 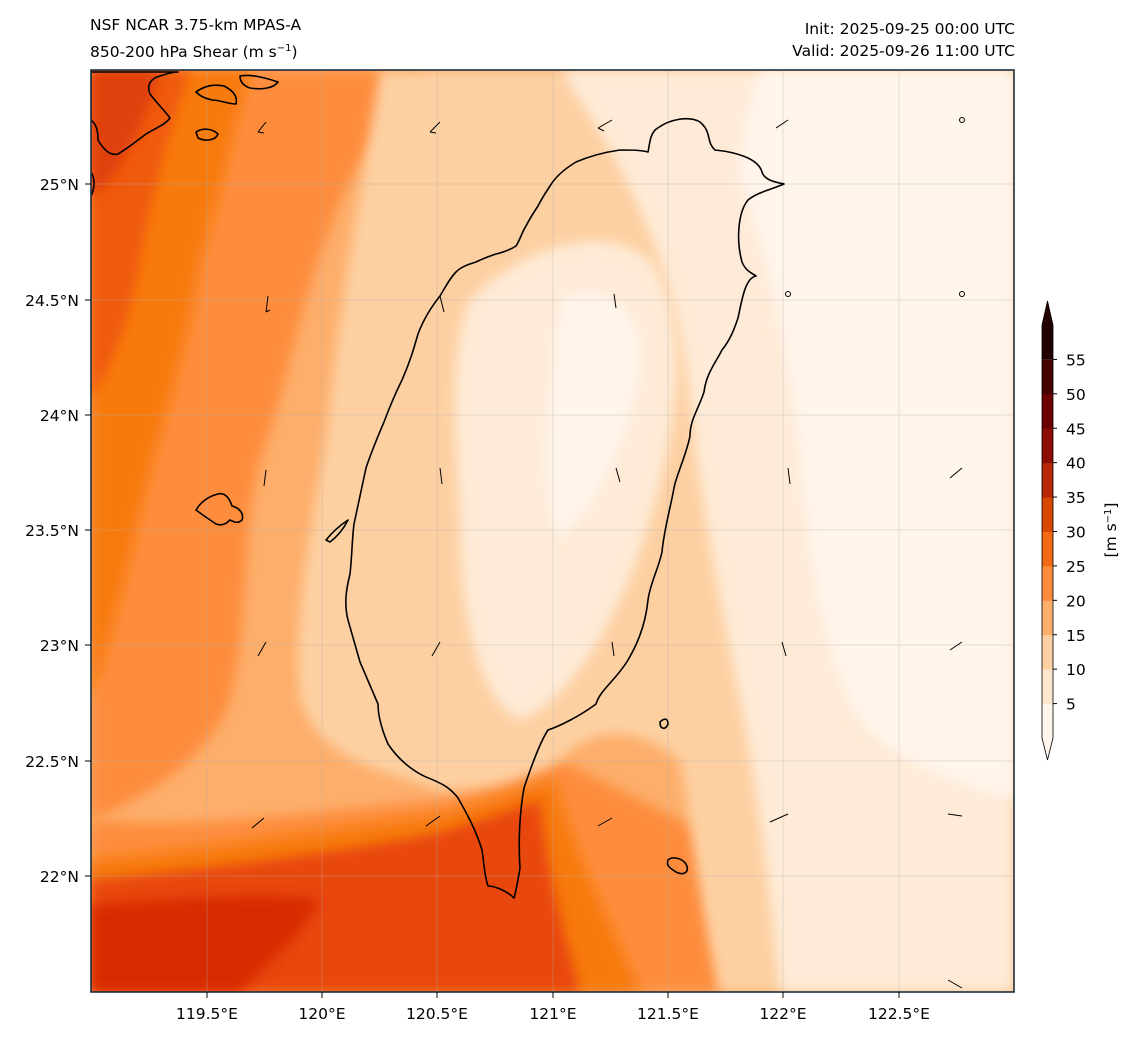 What do you see at coordinates (1076, 360) in the screenshot?
I see `colorbar-level-label: 55` at bounding box center [1076, 360].